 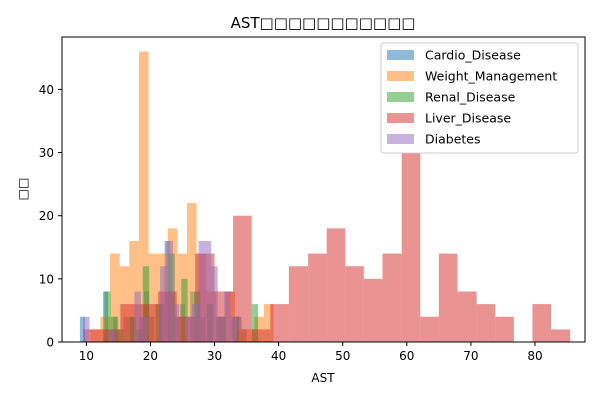 What do you see at coordinates (214, 356) in the screenshot?
I see `x-tick-label: 30` at bounding box center [214, 356].